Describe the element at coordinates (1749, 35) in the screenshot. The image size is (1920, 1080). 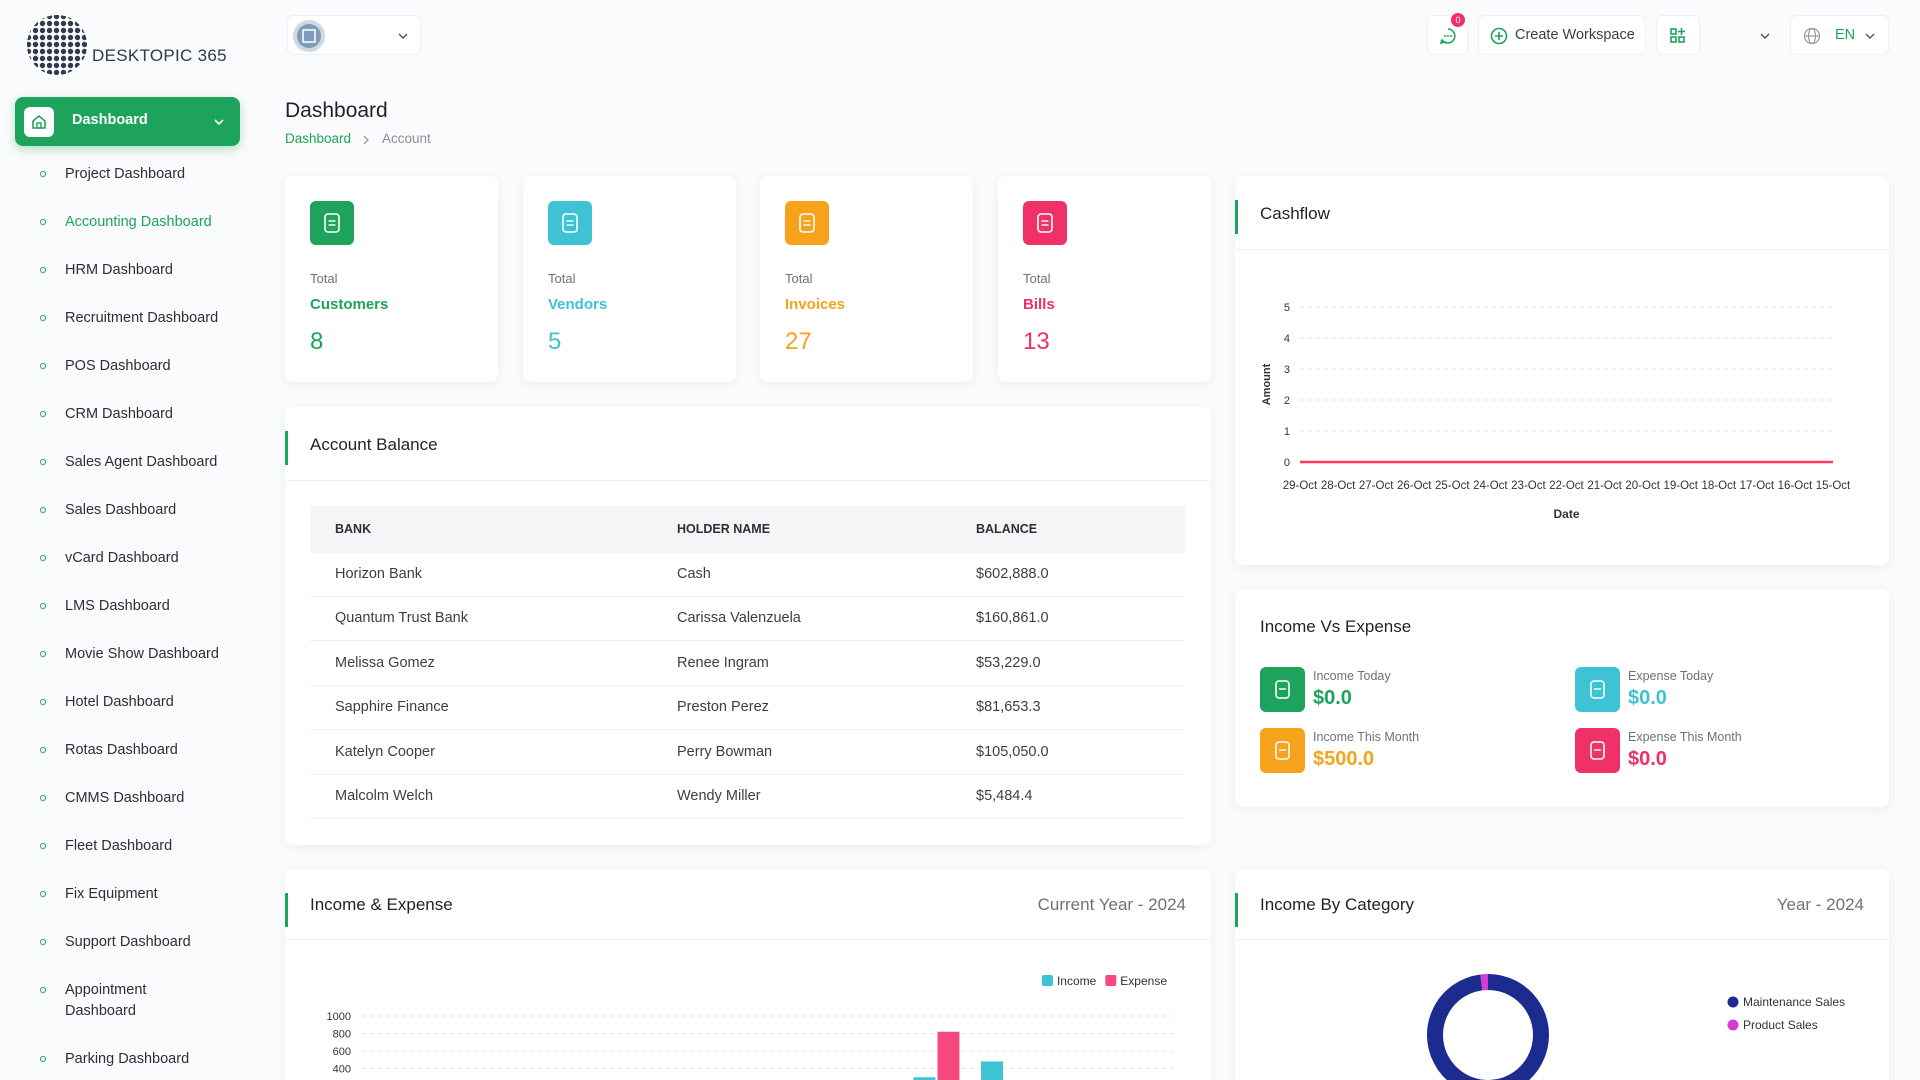
I see `user-dropdown` at that location.